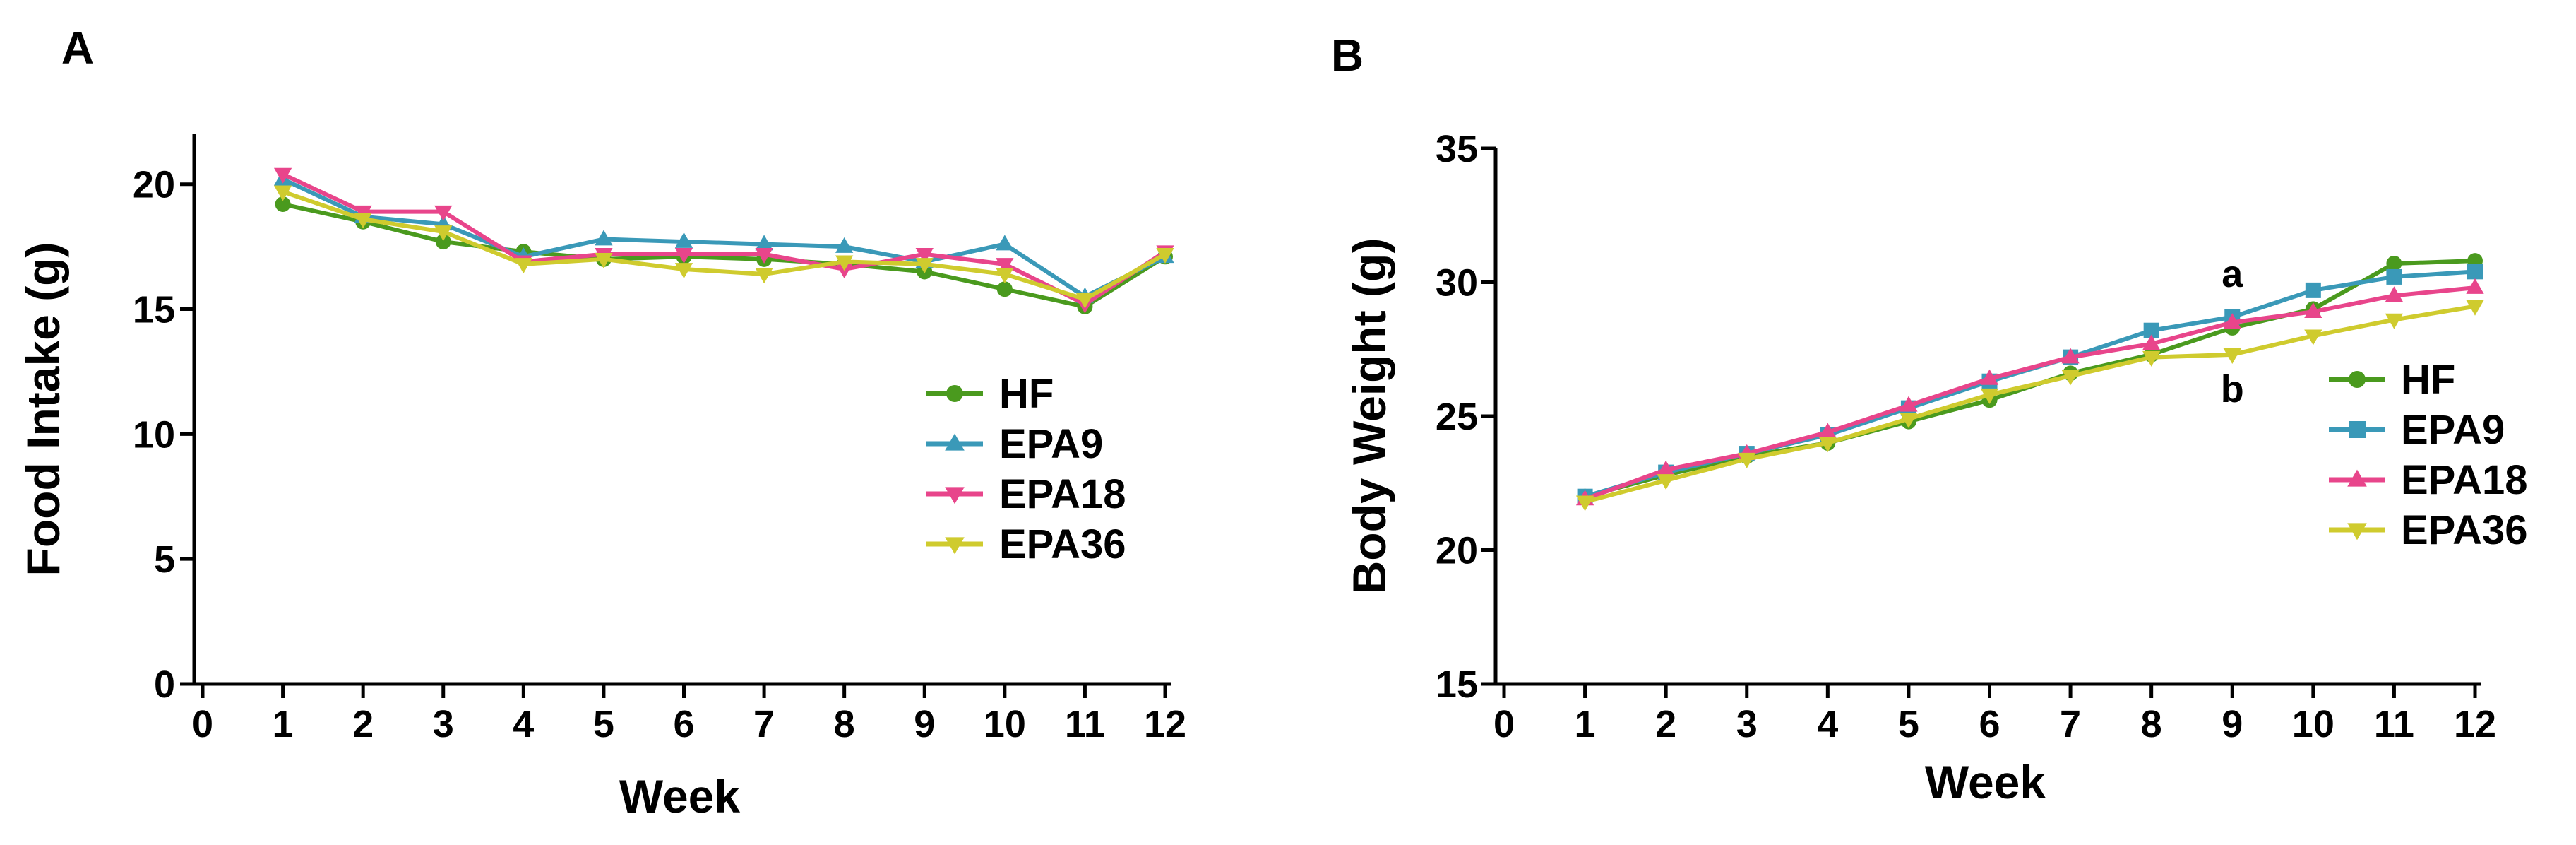 Image resolution: width=2576 pixels, height=845 pixels. Describe the element at coordinates (2464, 480) in the screenshot. I see `legend-label-epa18: EPA18` at that location.